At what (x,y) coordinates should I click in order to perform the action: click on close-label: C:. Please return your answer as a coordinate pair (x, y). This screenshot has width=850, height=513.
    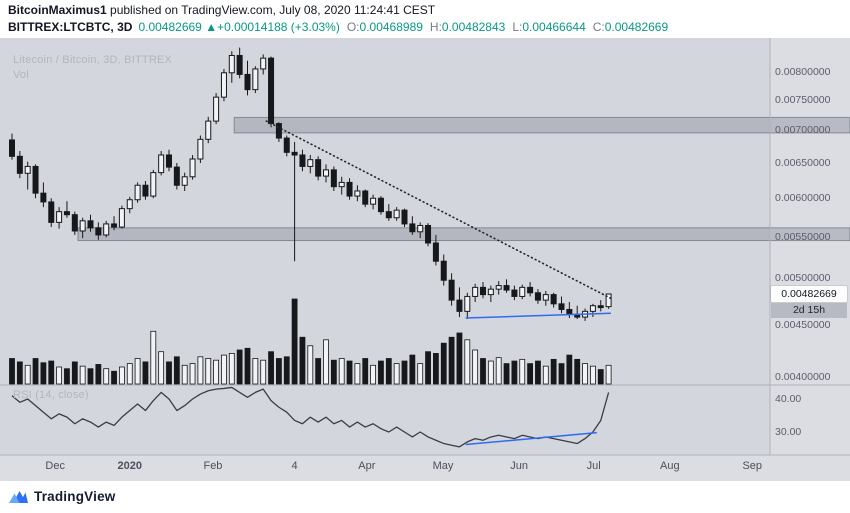
    Looking at the image, I should click on (598, 27).